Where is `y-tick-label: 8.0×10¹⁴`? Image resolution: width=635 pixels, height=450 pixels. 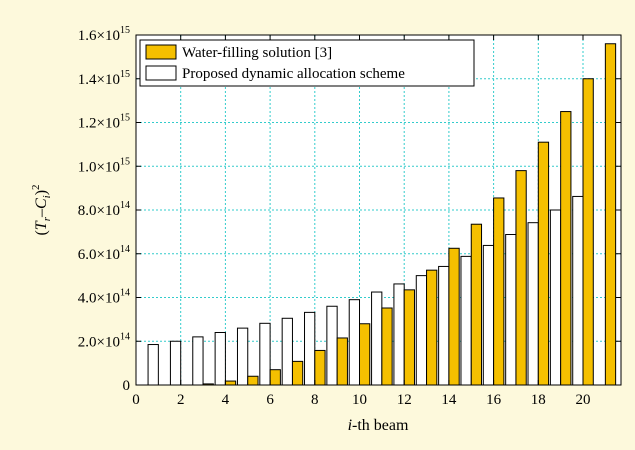
y-tick-label: 8.0×10¹⁴ is located at coordinates (104, 209).